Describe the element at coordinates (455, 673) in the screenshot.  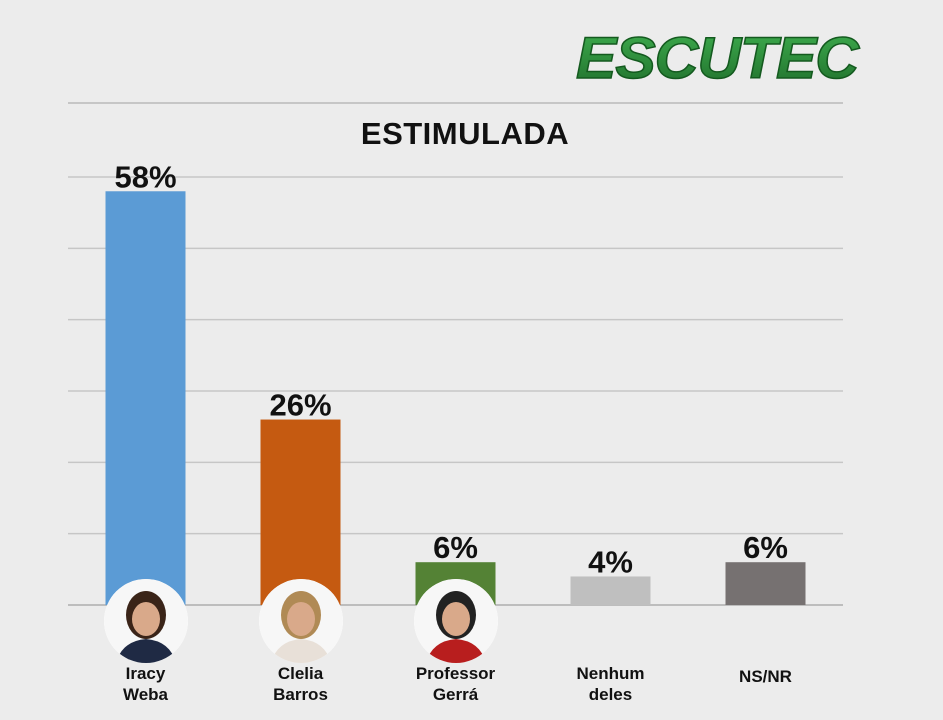
I see `category-label-line1: Professor` at that location.